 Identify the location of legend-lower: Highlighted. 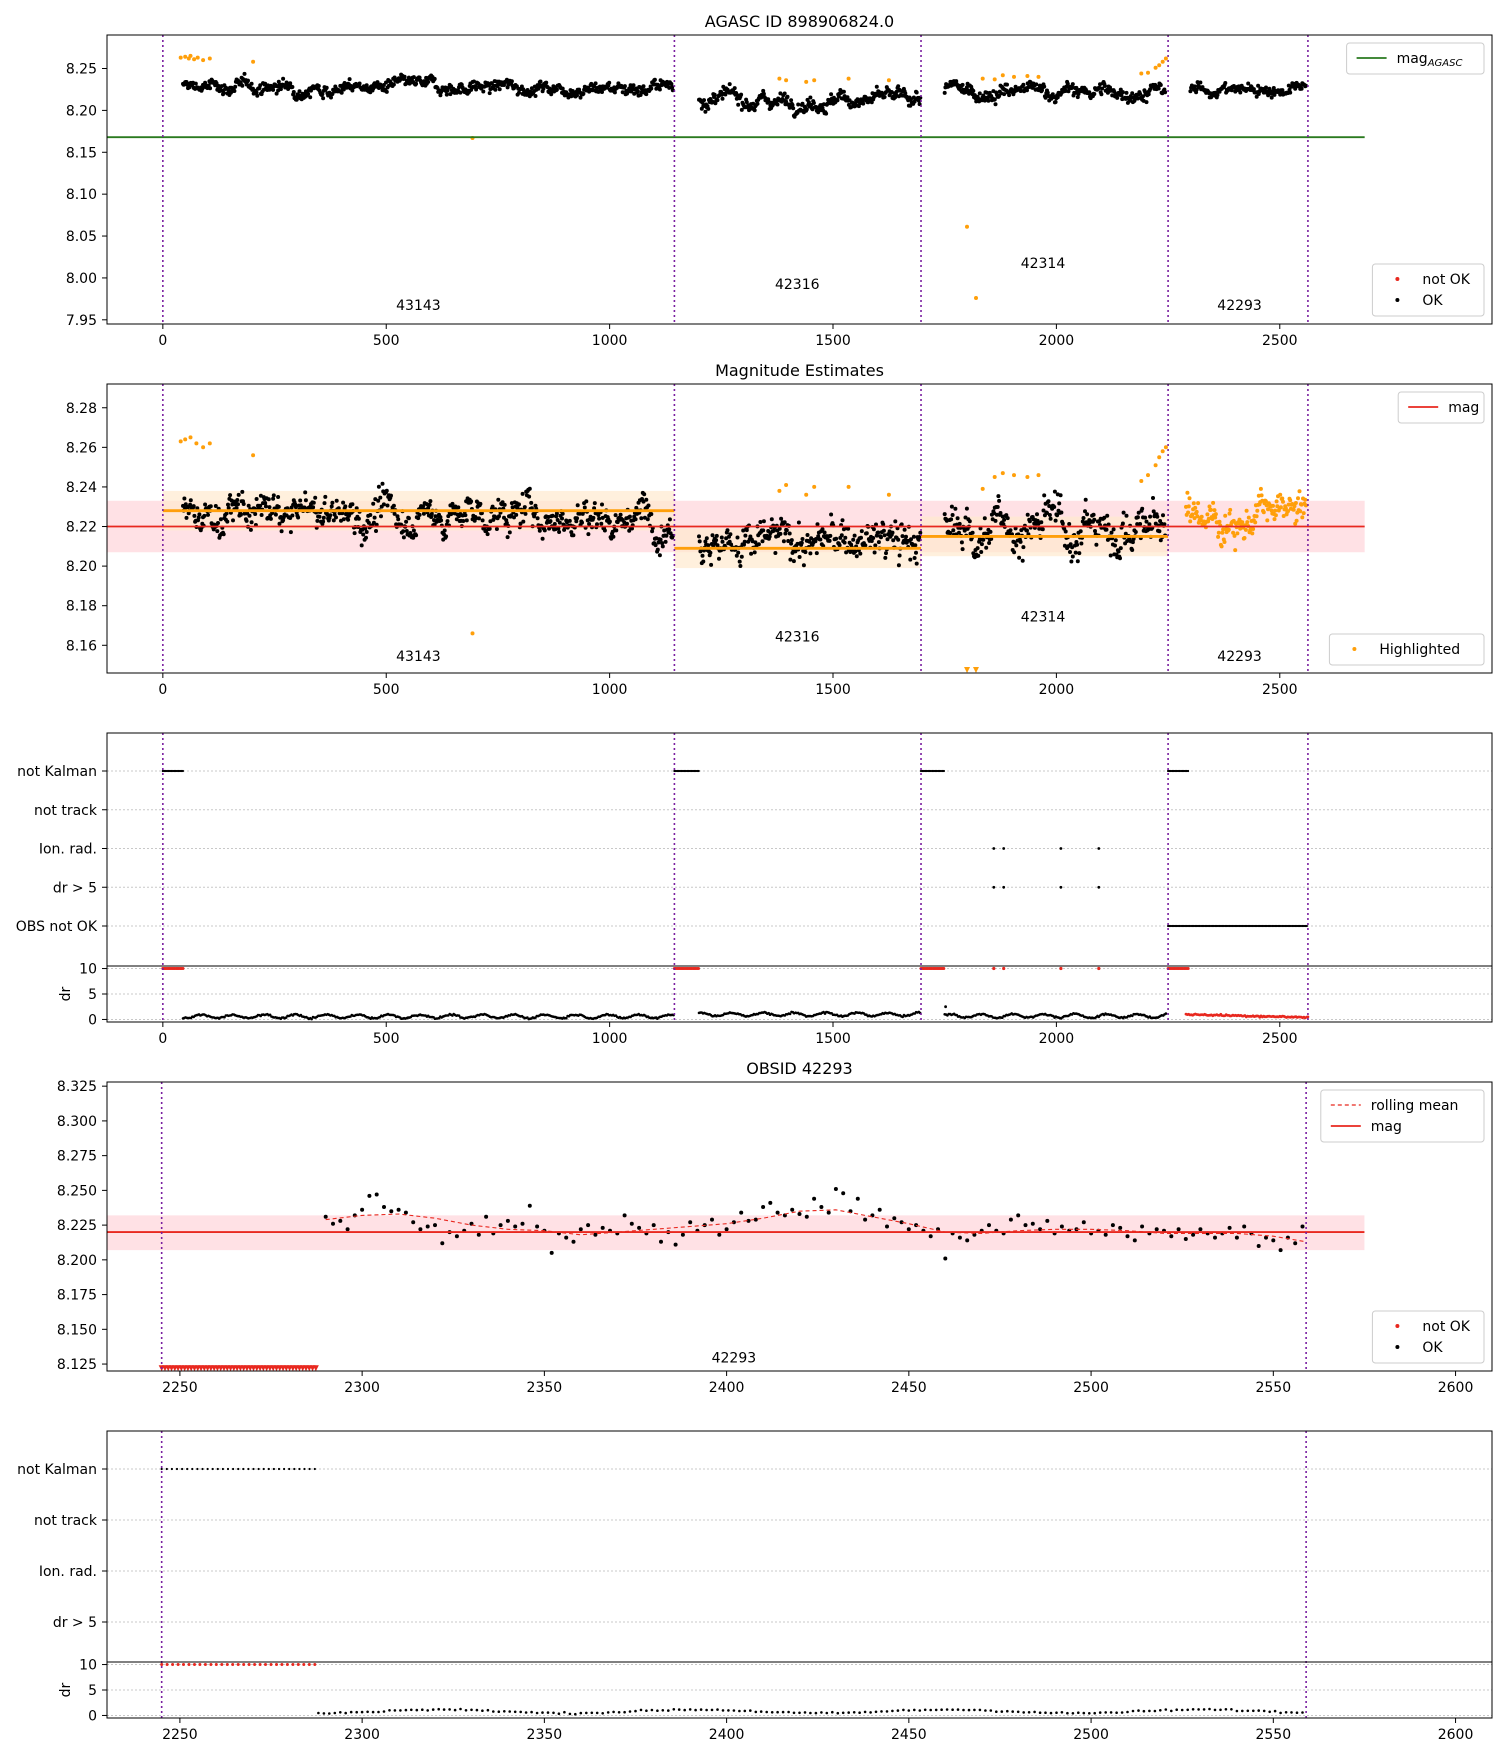
(1406, 649).